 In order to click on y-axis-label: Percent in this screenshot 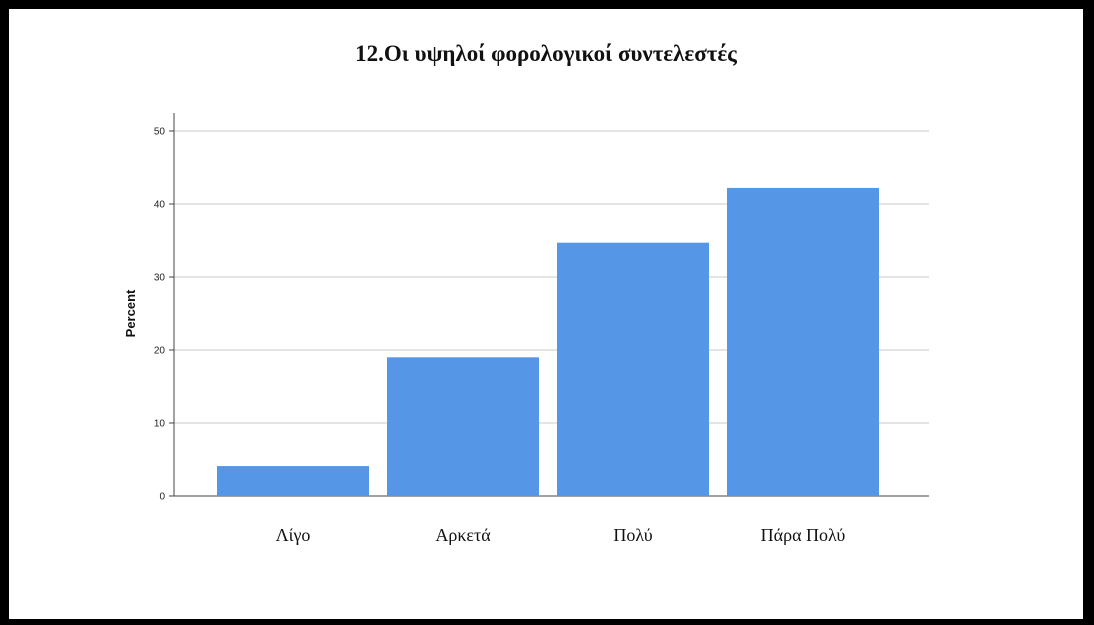, I will do `click(130, 313)`.